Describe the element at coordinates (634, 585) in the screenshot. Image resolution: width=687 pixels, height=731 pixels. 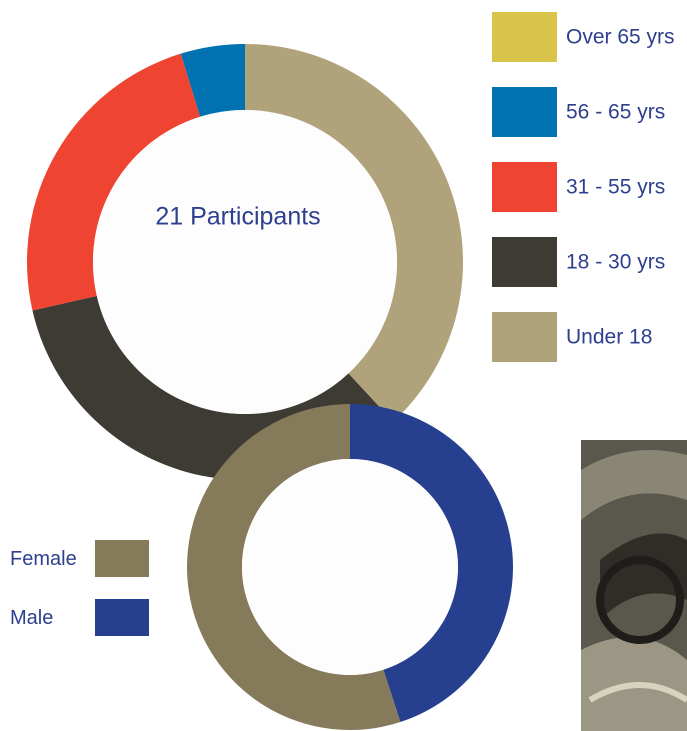
I see `photo` at that location.